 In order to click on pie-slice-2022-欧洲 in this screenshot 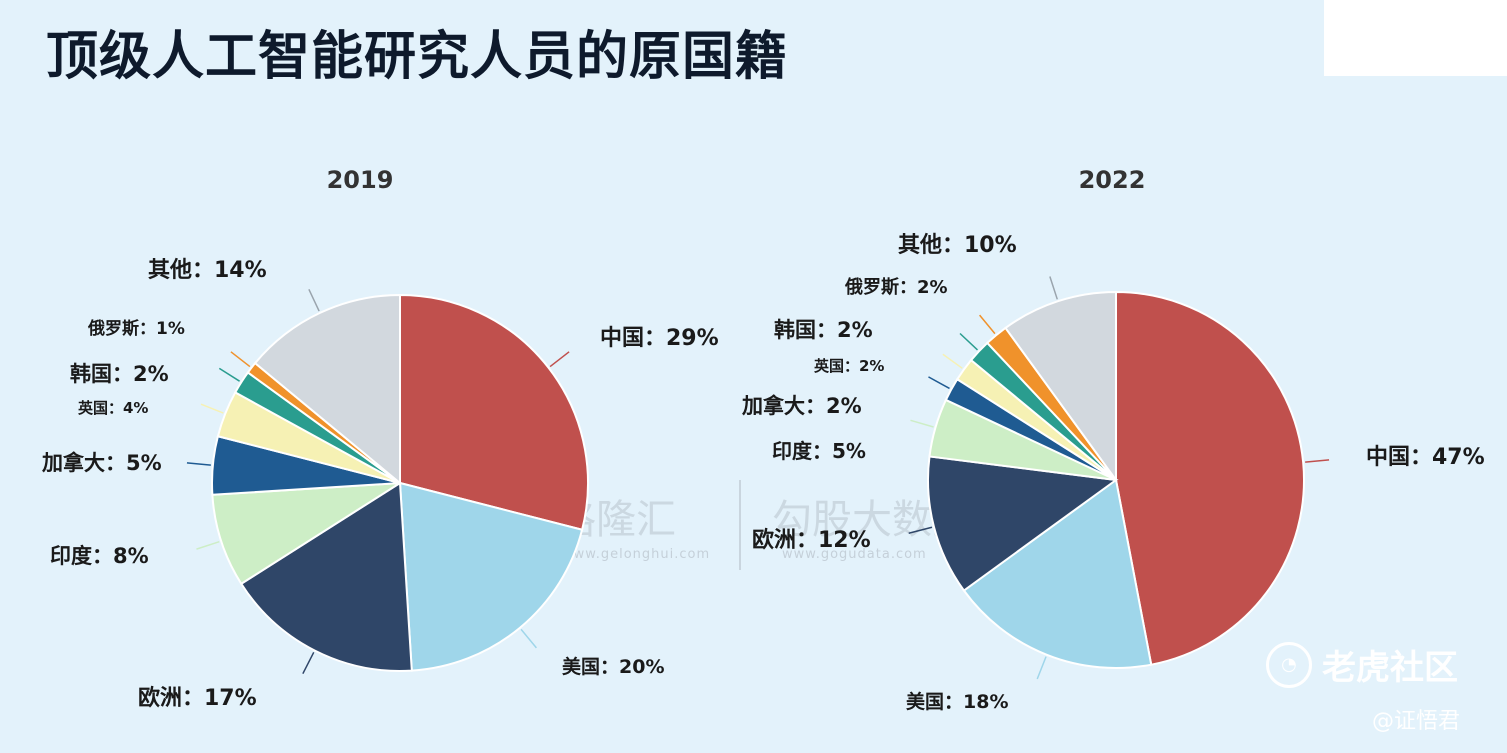, I will do `click(1023, 523)`.